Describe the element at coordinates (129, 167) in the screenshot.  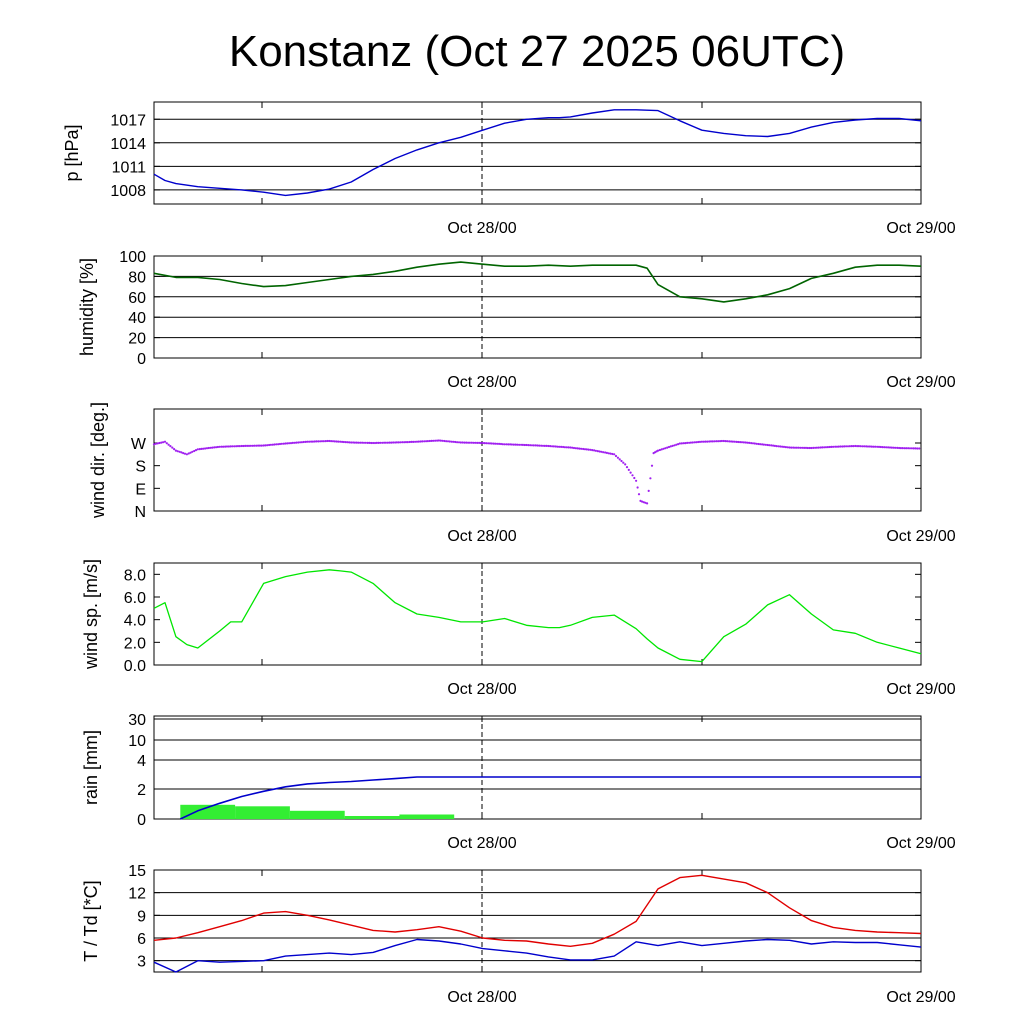
I see `y-tick-label: 1011` at that location.